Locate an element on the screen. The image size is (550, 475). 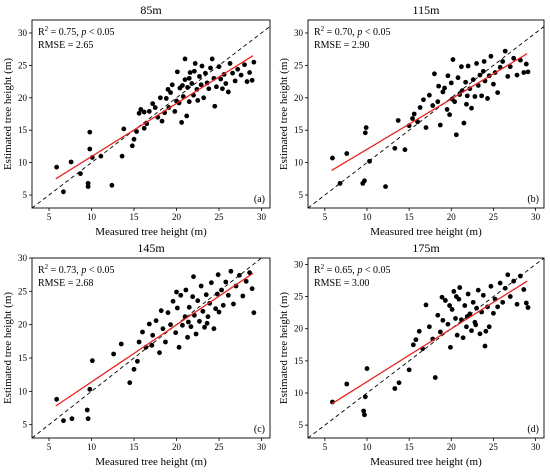
rmse-annotation: RMSE = 3.00 is located at coordinates (341, 283).